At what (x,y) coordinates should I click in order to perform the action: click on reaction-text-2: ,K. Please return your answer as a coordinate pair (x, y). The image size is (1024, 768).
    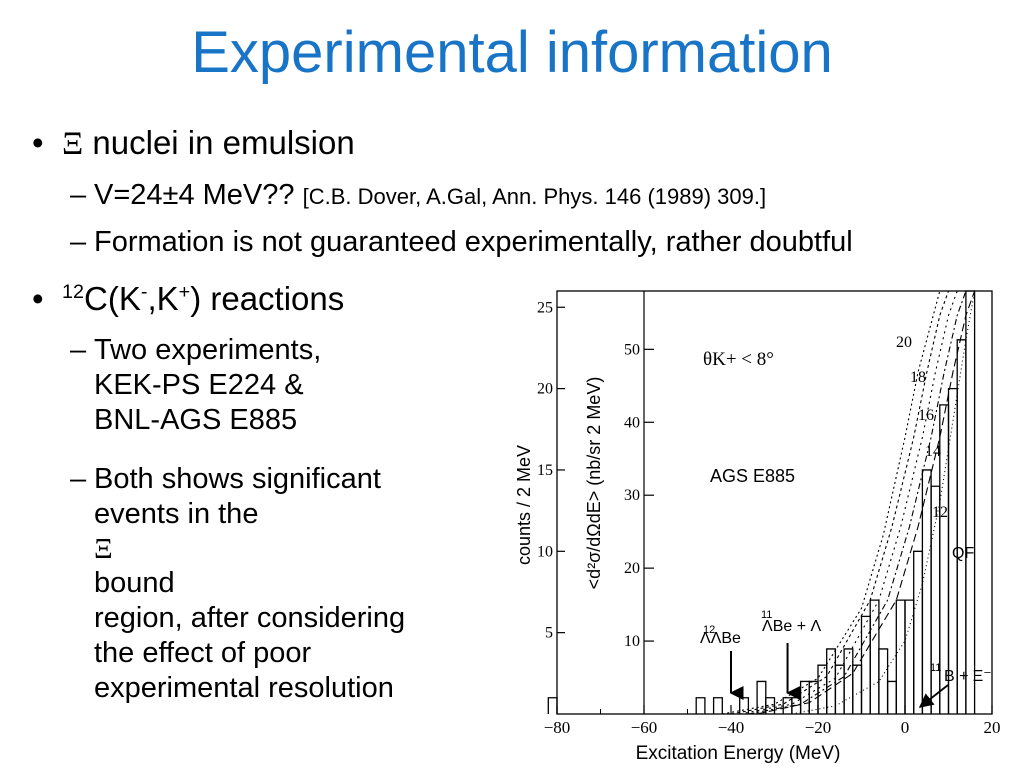
    Looking at the image, I should click on (163, 298).